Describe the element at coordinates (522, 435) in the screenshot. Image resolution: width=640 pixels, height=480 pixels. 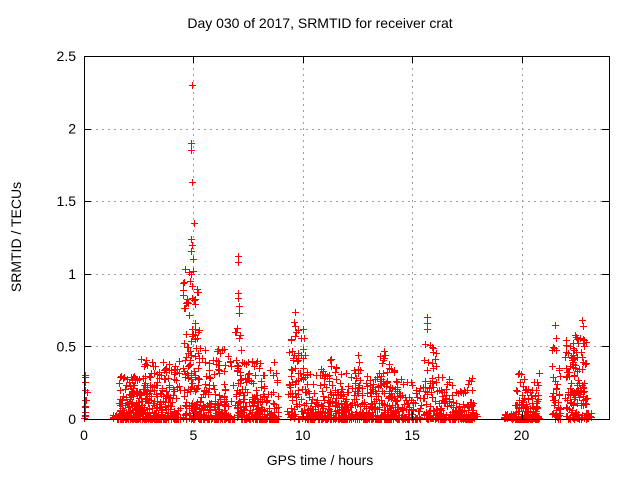
I see `x-tick-label: 20` at that location.